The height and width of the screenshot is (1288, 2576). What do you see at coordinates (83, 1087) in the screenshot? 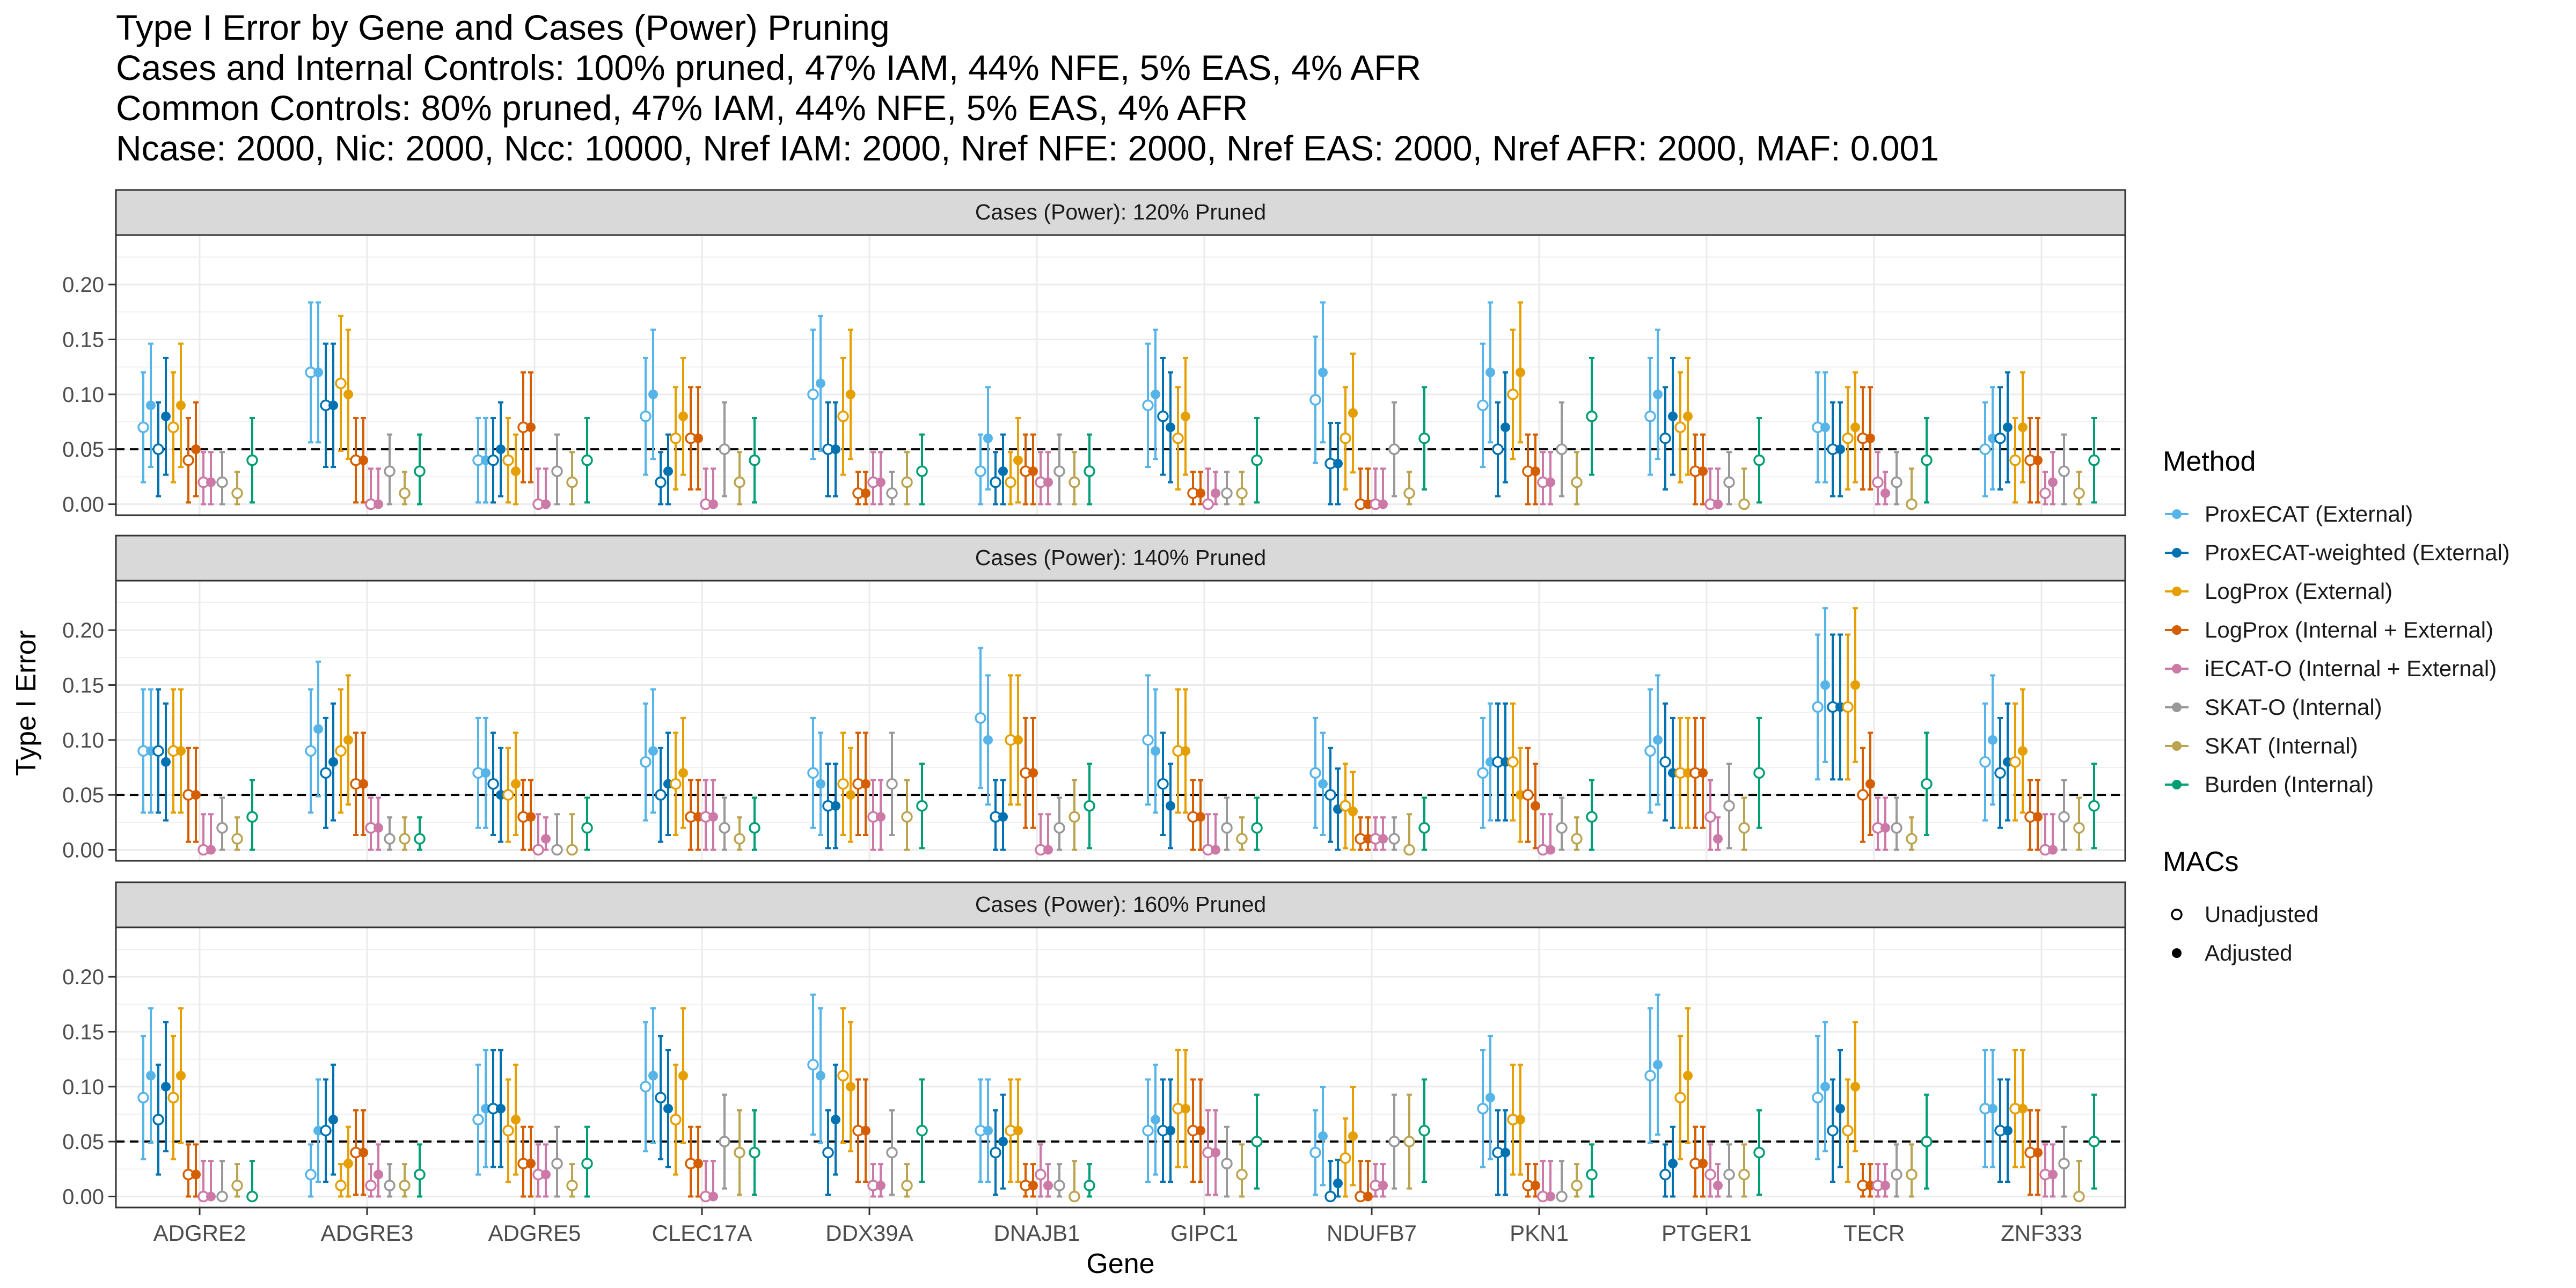
I see `y-tick-label: 0.10` at bounding box center [83, 1087].